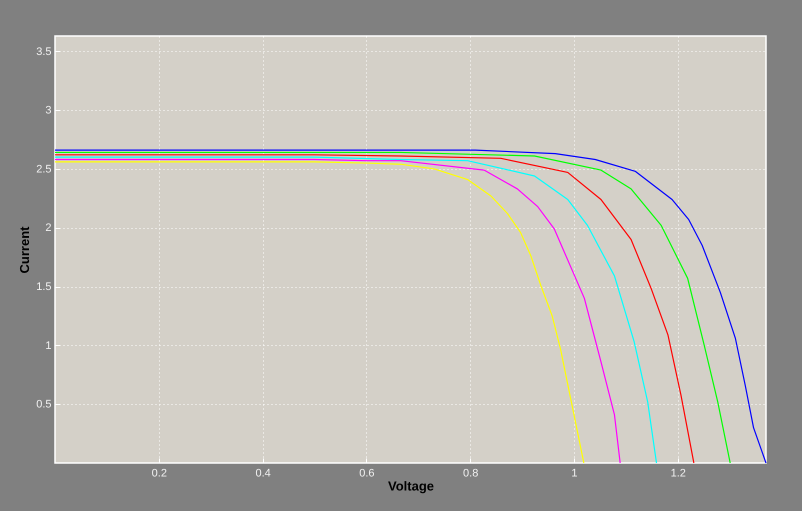 The width and height of the screenshot is (802, 511). What do you see at coordinates (44, 287) in the screenshot?
I see `y-tick-label: 1.5` at bounding box center [44, 287].